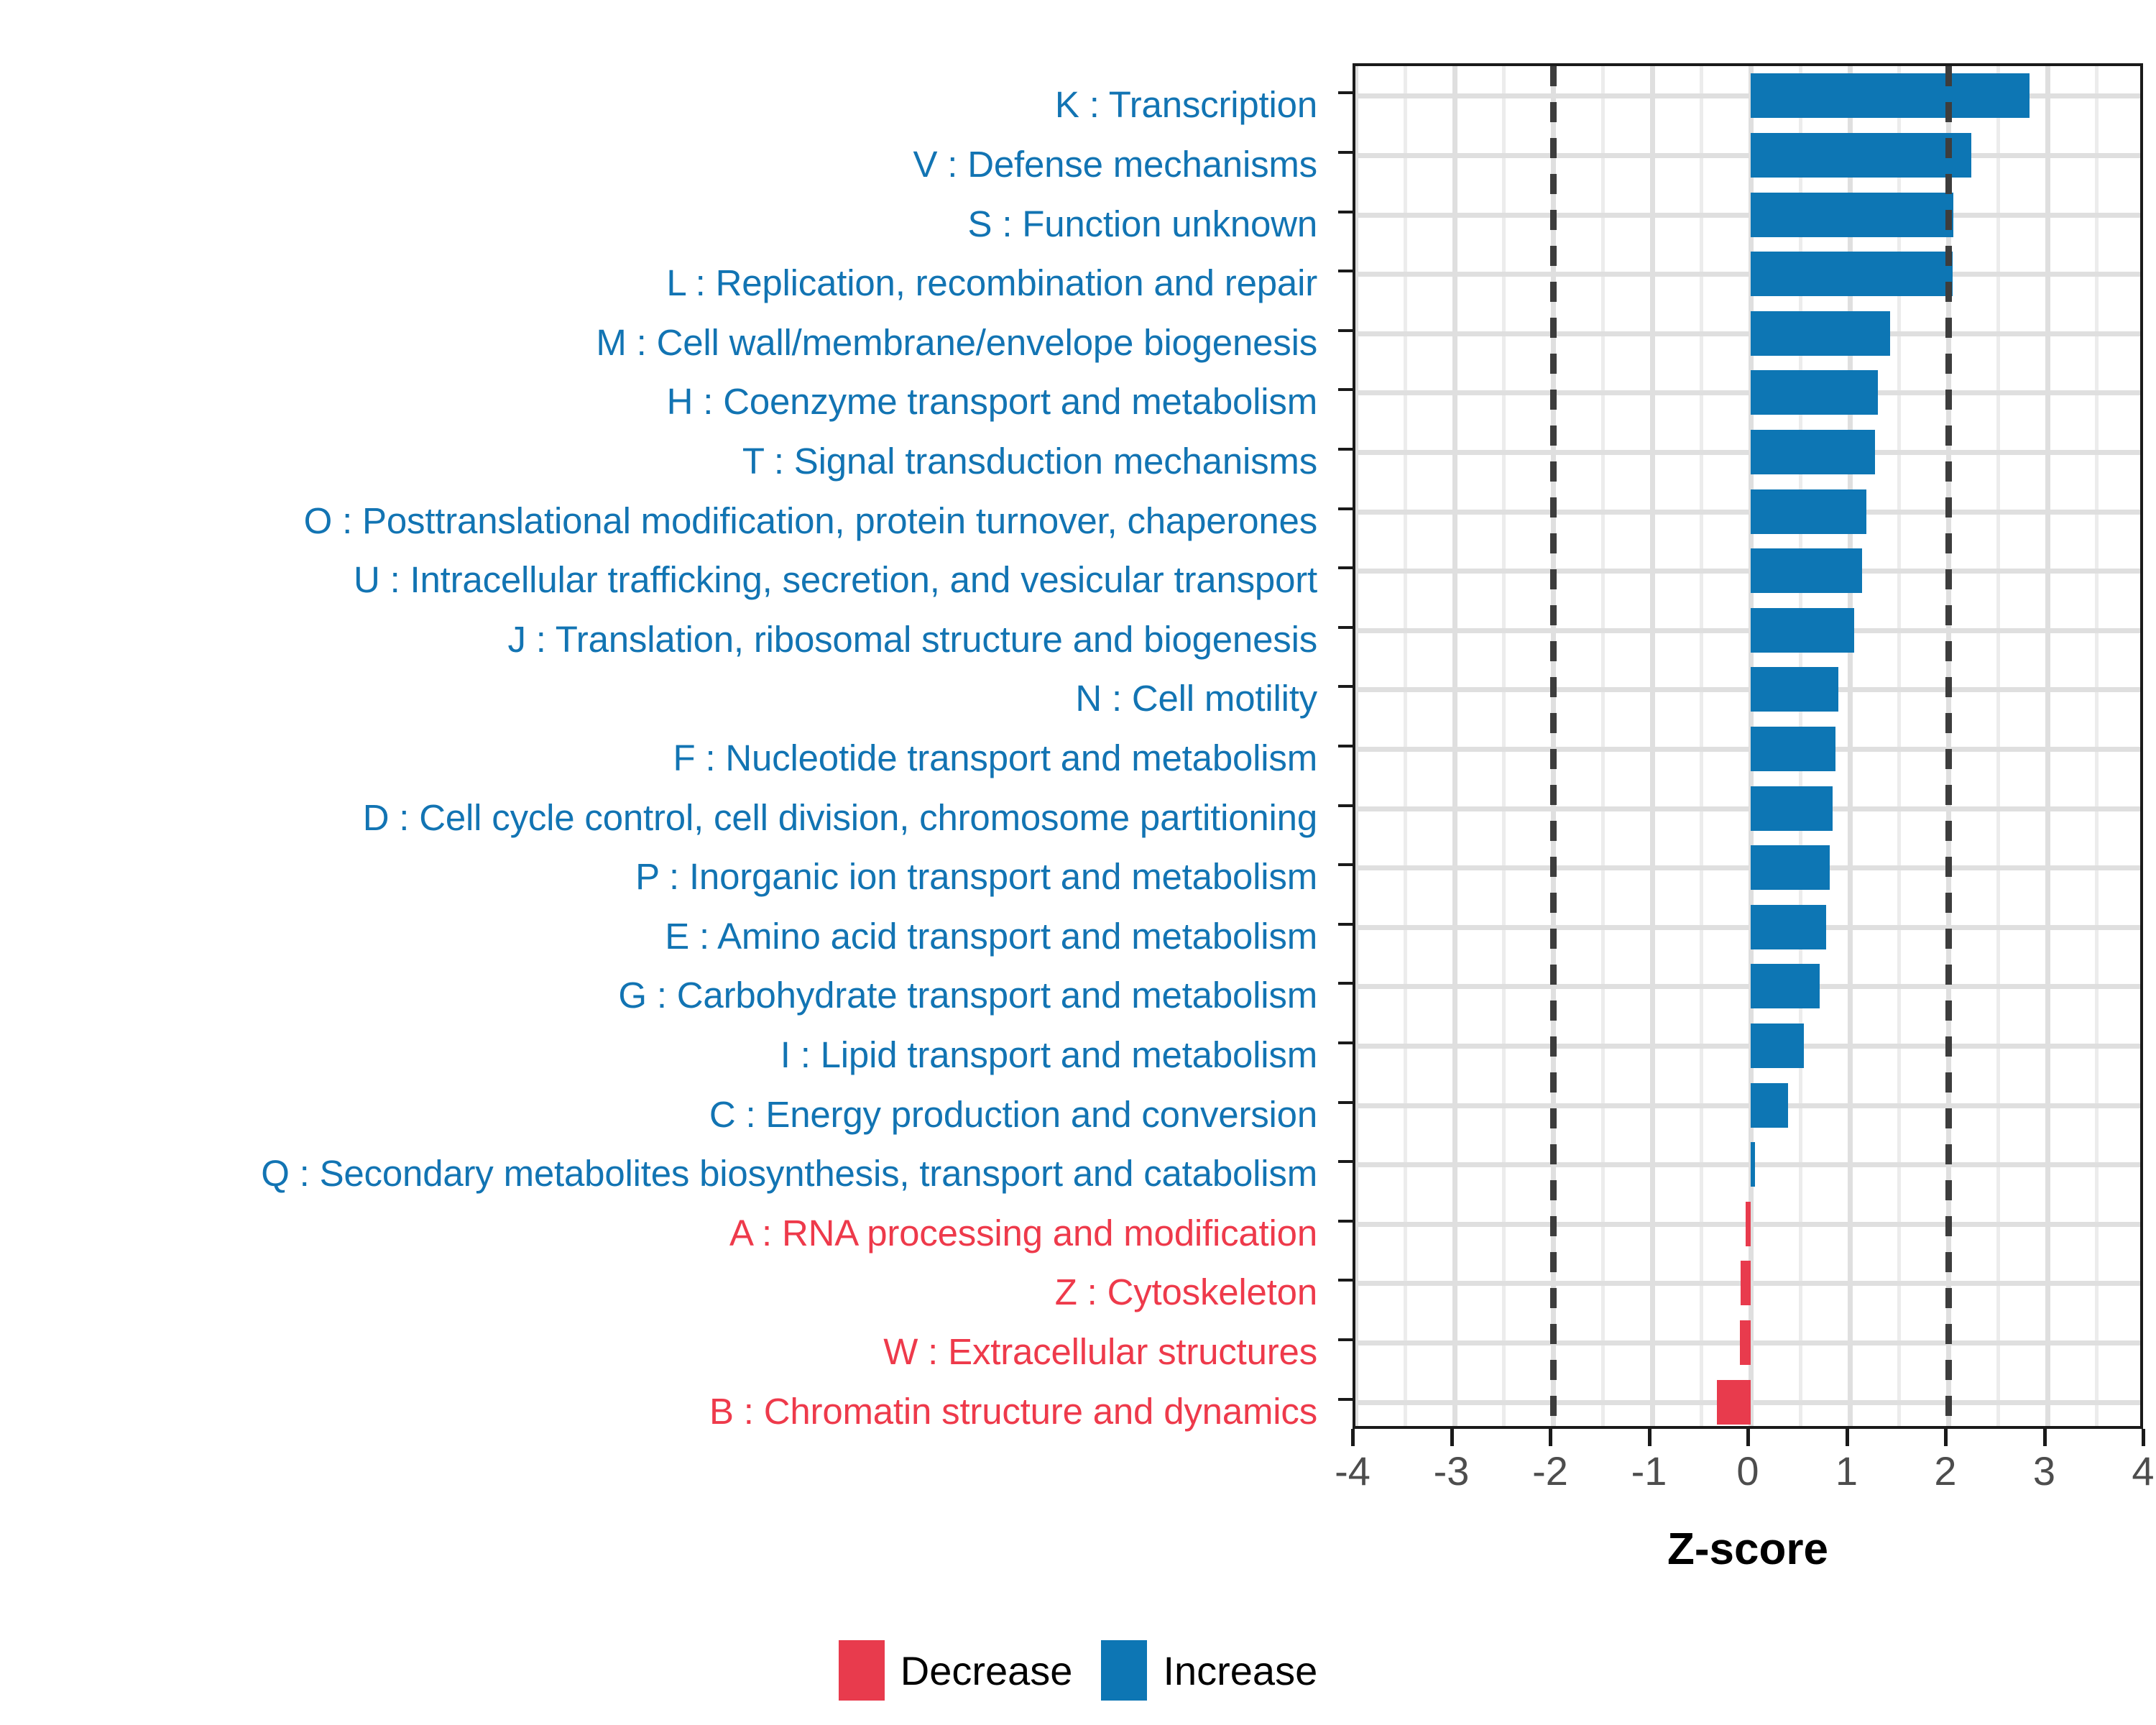  I want to click on x-axis-tick-label: 2, so click(1945, 1471).